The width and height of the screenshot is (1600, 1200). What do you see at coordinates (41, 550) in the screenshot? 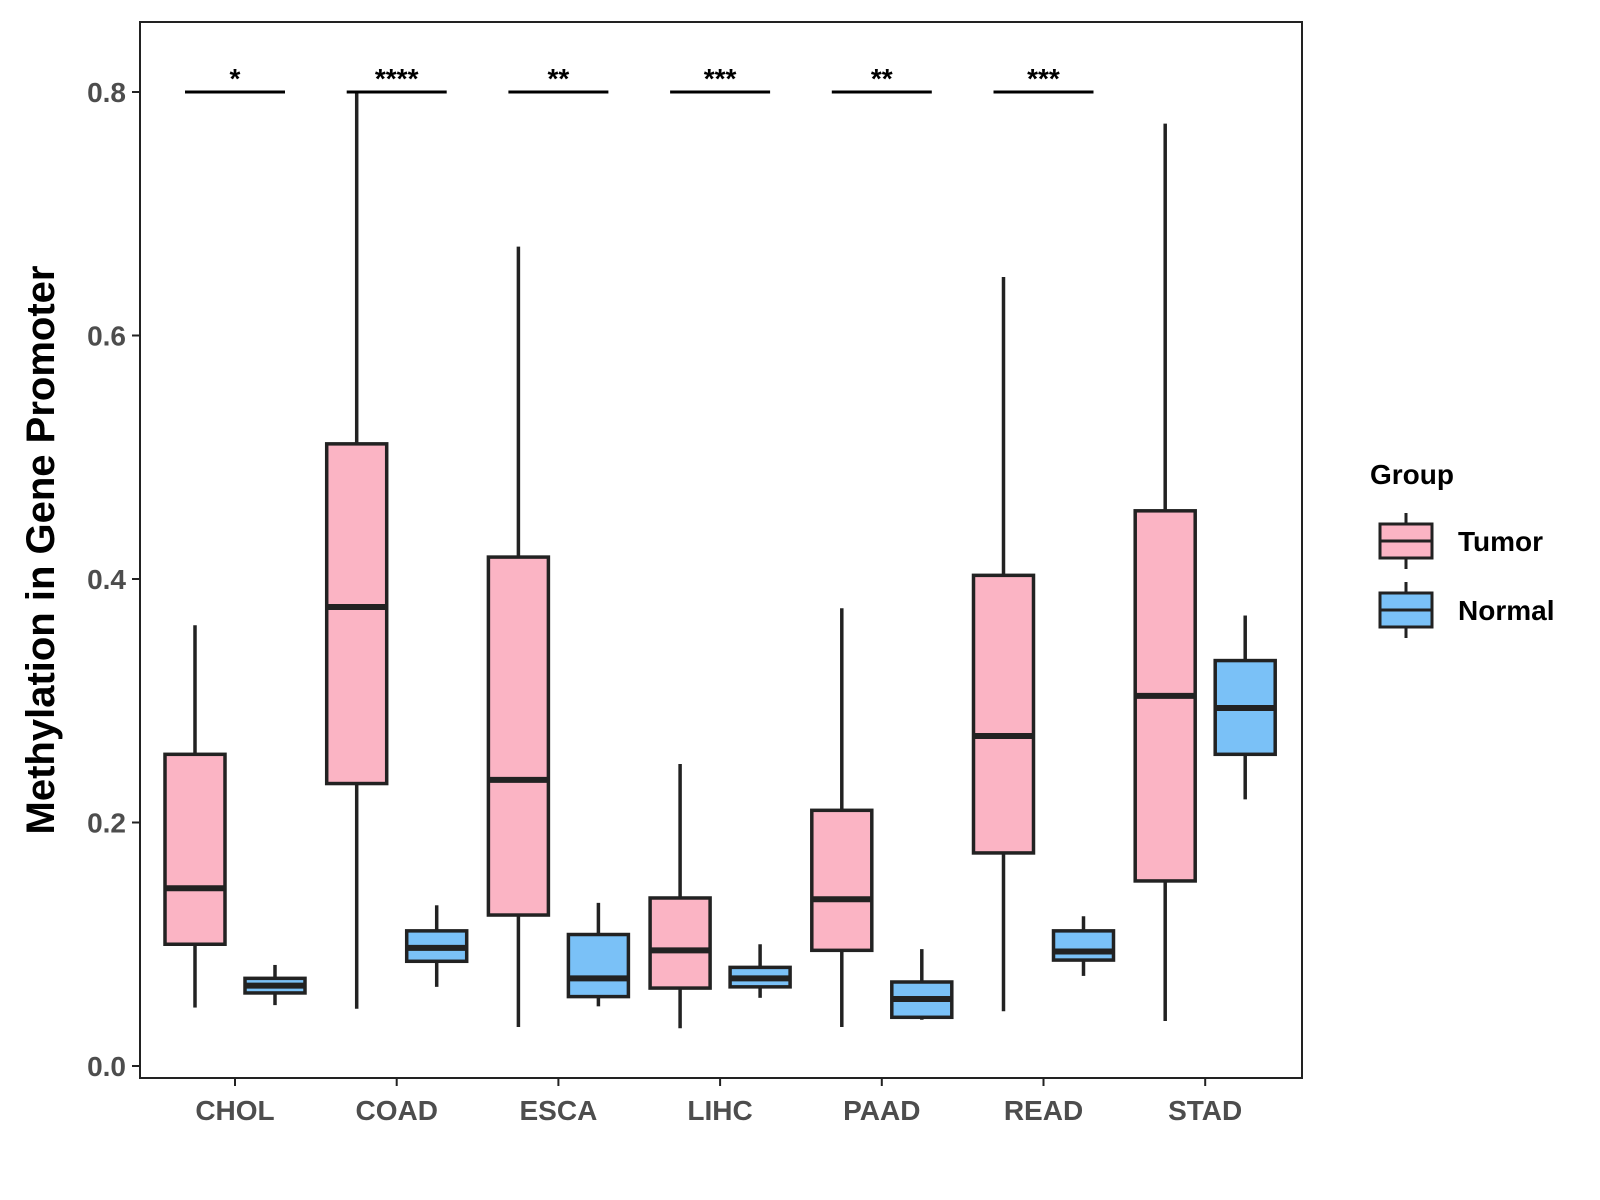
I see `y-axis-title: Methylation in Gene Promoter` at bounding box center [41, 550].